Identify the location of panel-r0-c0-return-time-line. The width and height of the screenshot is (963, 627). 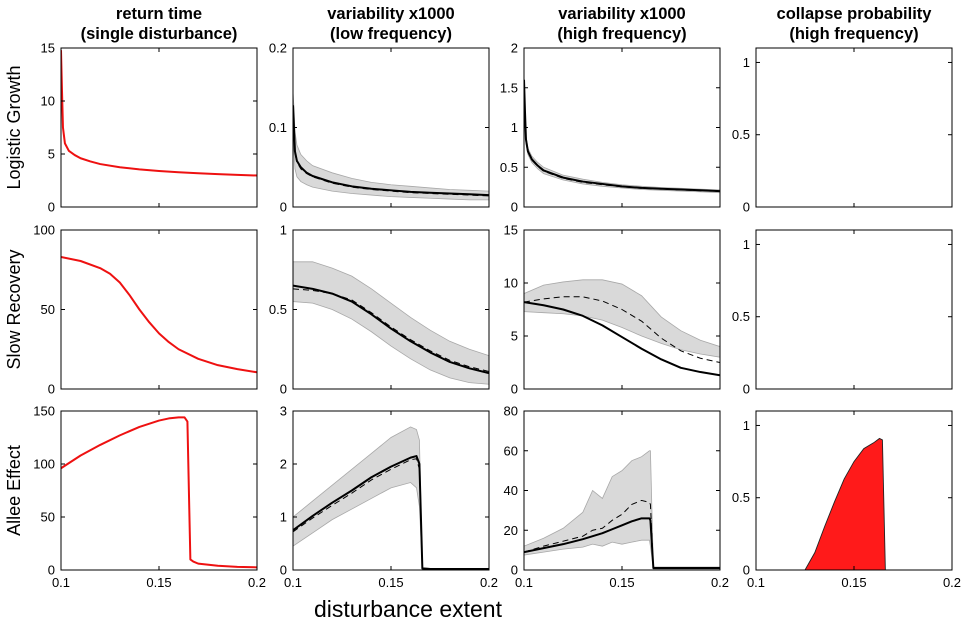
(159, 113).